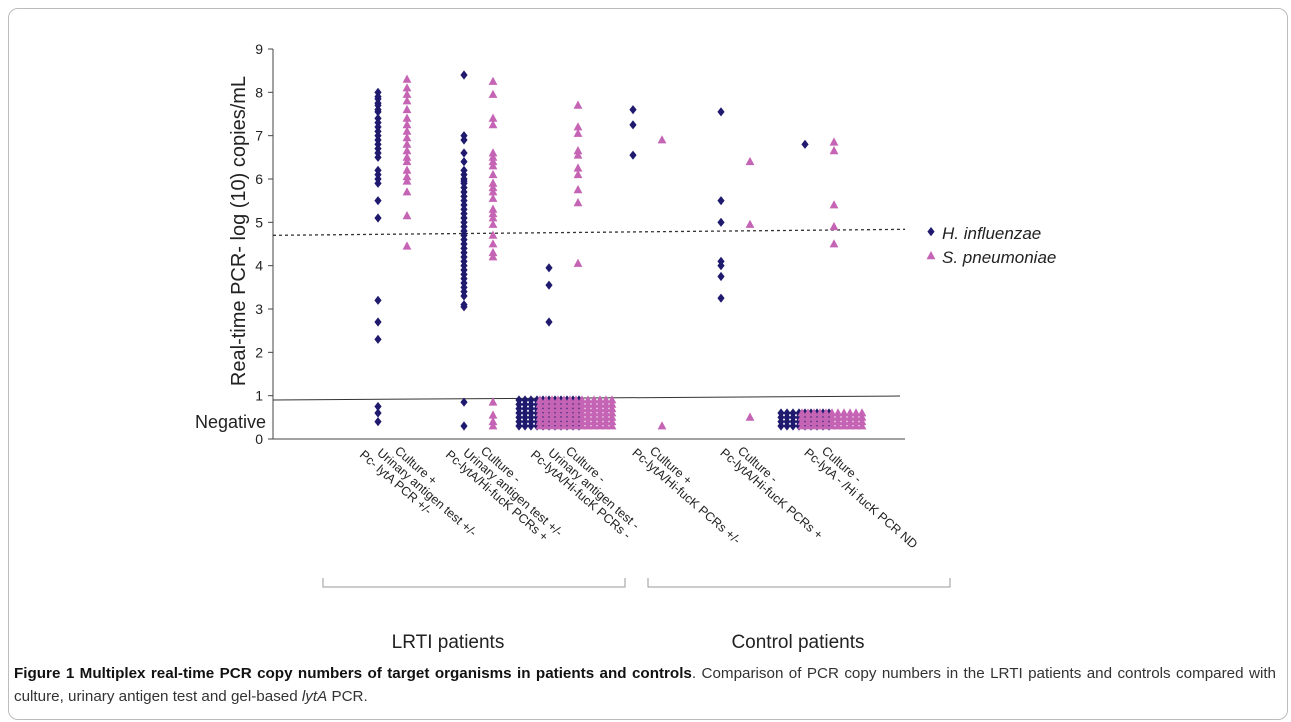 The width and height of the screenshot is (1291, 722). What do you see at coordinates (259, 352) in the screenshot?
I see `y-tick-label: 2` at bounding box center [259, 352].